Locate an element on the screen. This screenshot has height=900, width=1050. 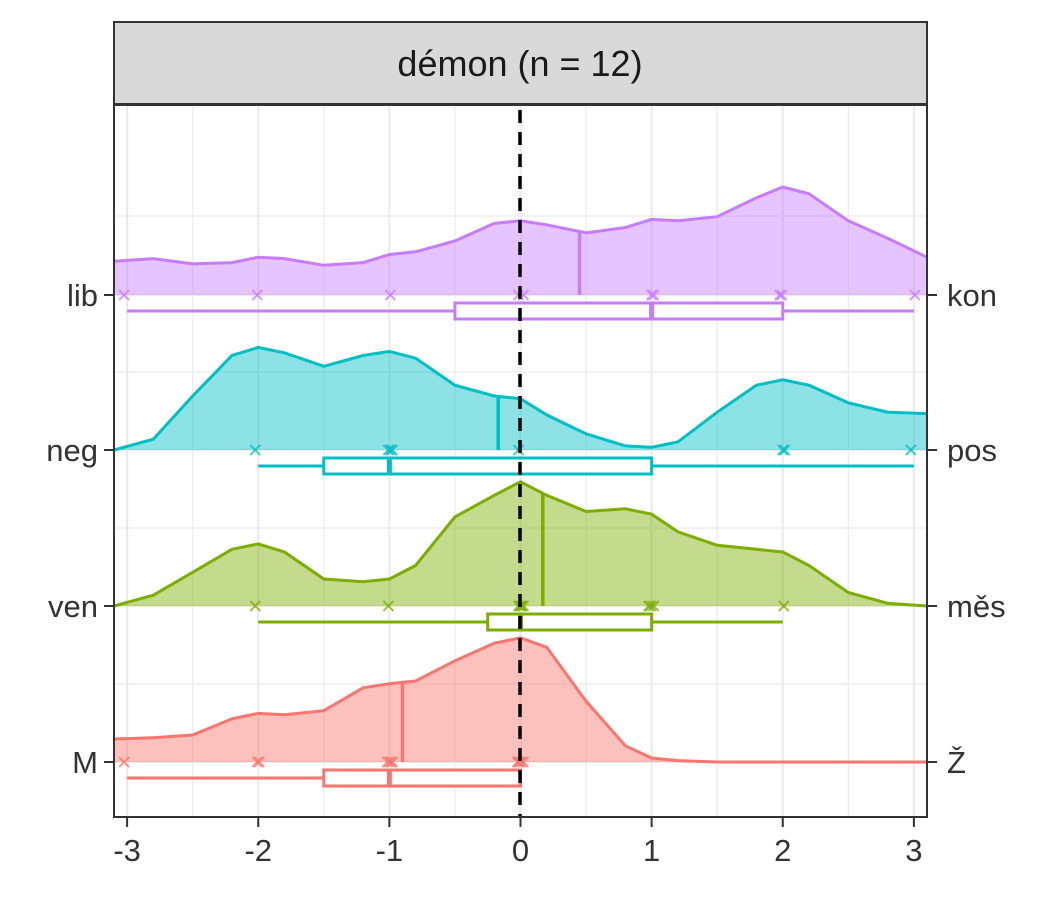
x-tick-label: -3 is located at coordinates (127, 850).